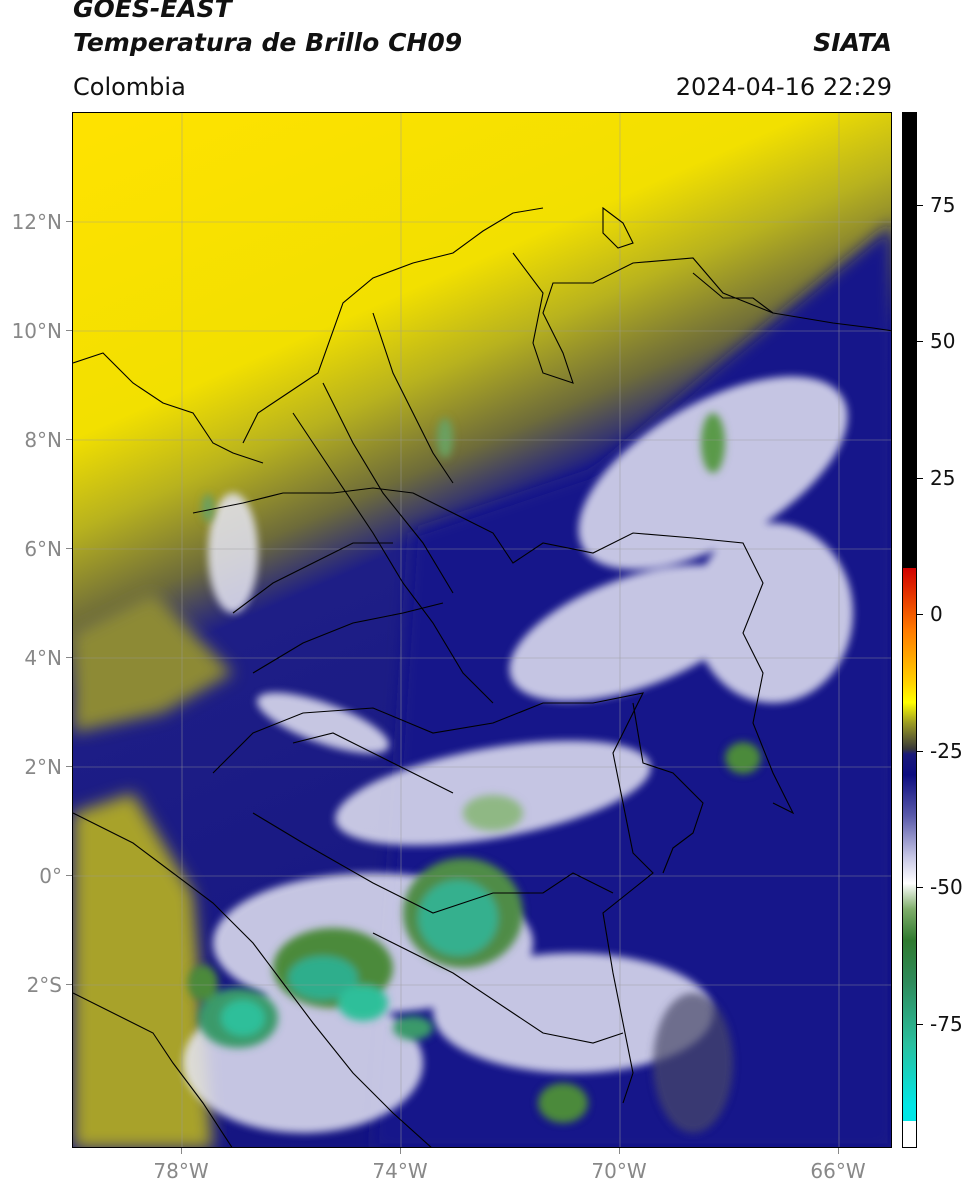 This screenshot has width=966, height=1190. Describe the element at coordinates (43, 440) in the screenshot. I see `lat-label-8N: 8°N` at that location.